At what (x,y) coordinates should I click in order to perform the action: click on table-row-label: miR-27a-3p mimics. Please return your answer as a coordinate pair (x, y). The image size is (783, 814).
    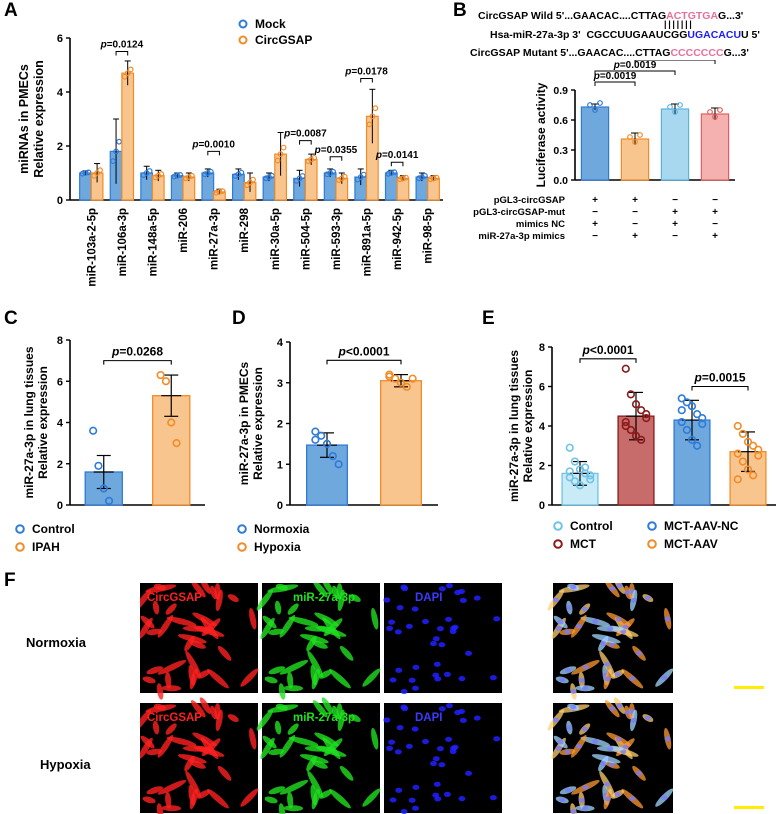
    Looking at the image, I should click on (521, 236).